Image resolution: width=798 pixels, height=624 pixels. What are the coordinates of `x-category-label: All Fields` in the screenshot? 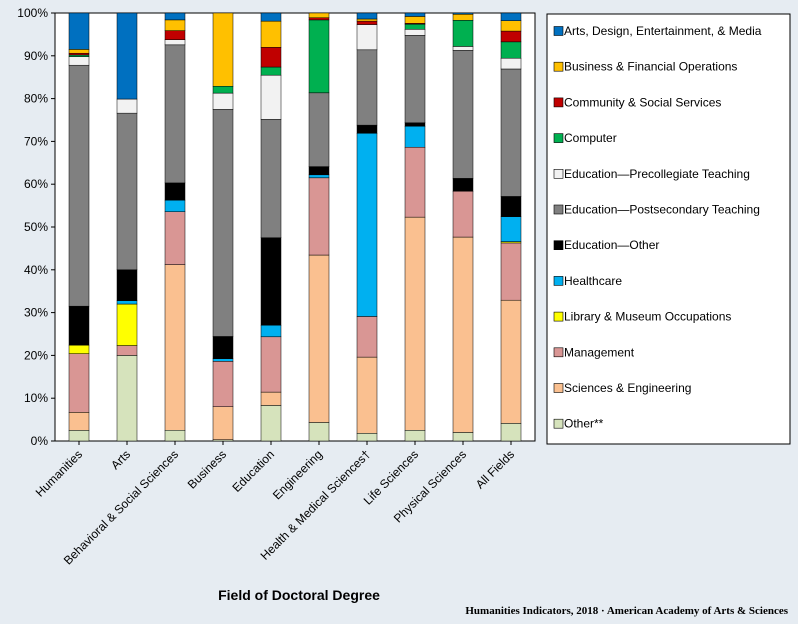 It's located at (495, 469).